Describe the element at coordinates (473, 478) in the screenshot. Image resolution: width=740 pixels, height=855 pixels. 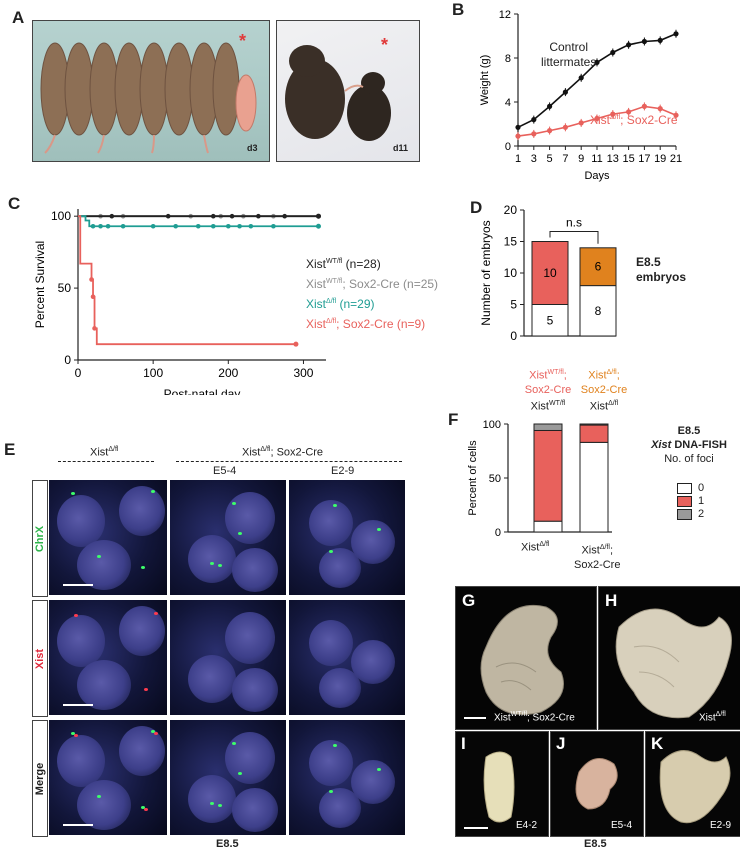
I see `y-axis-title: Percent of cells` at that location.